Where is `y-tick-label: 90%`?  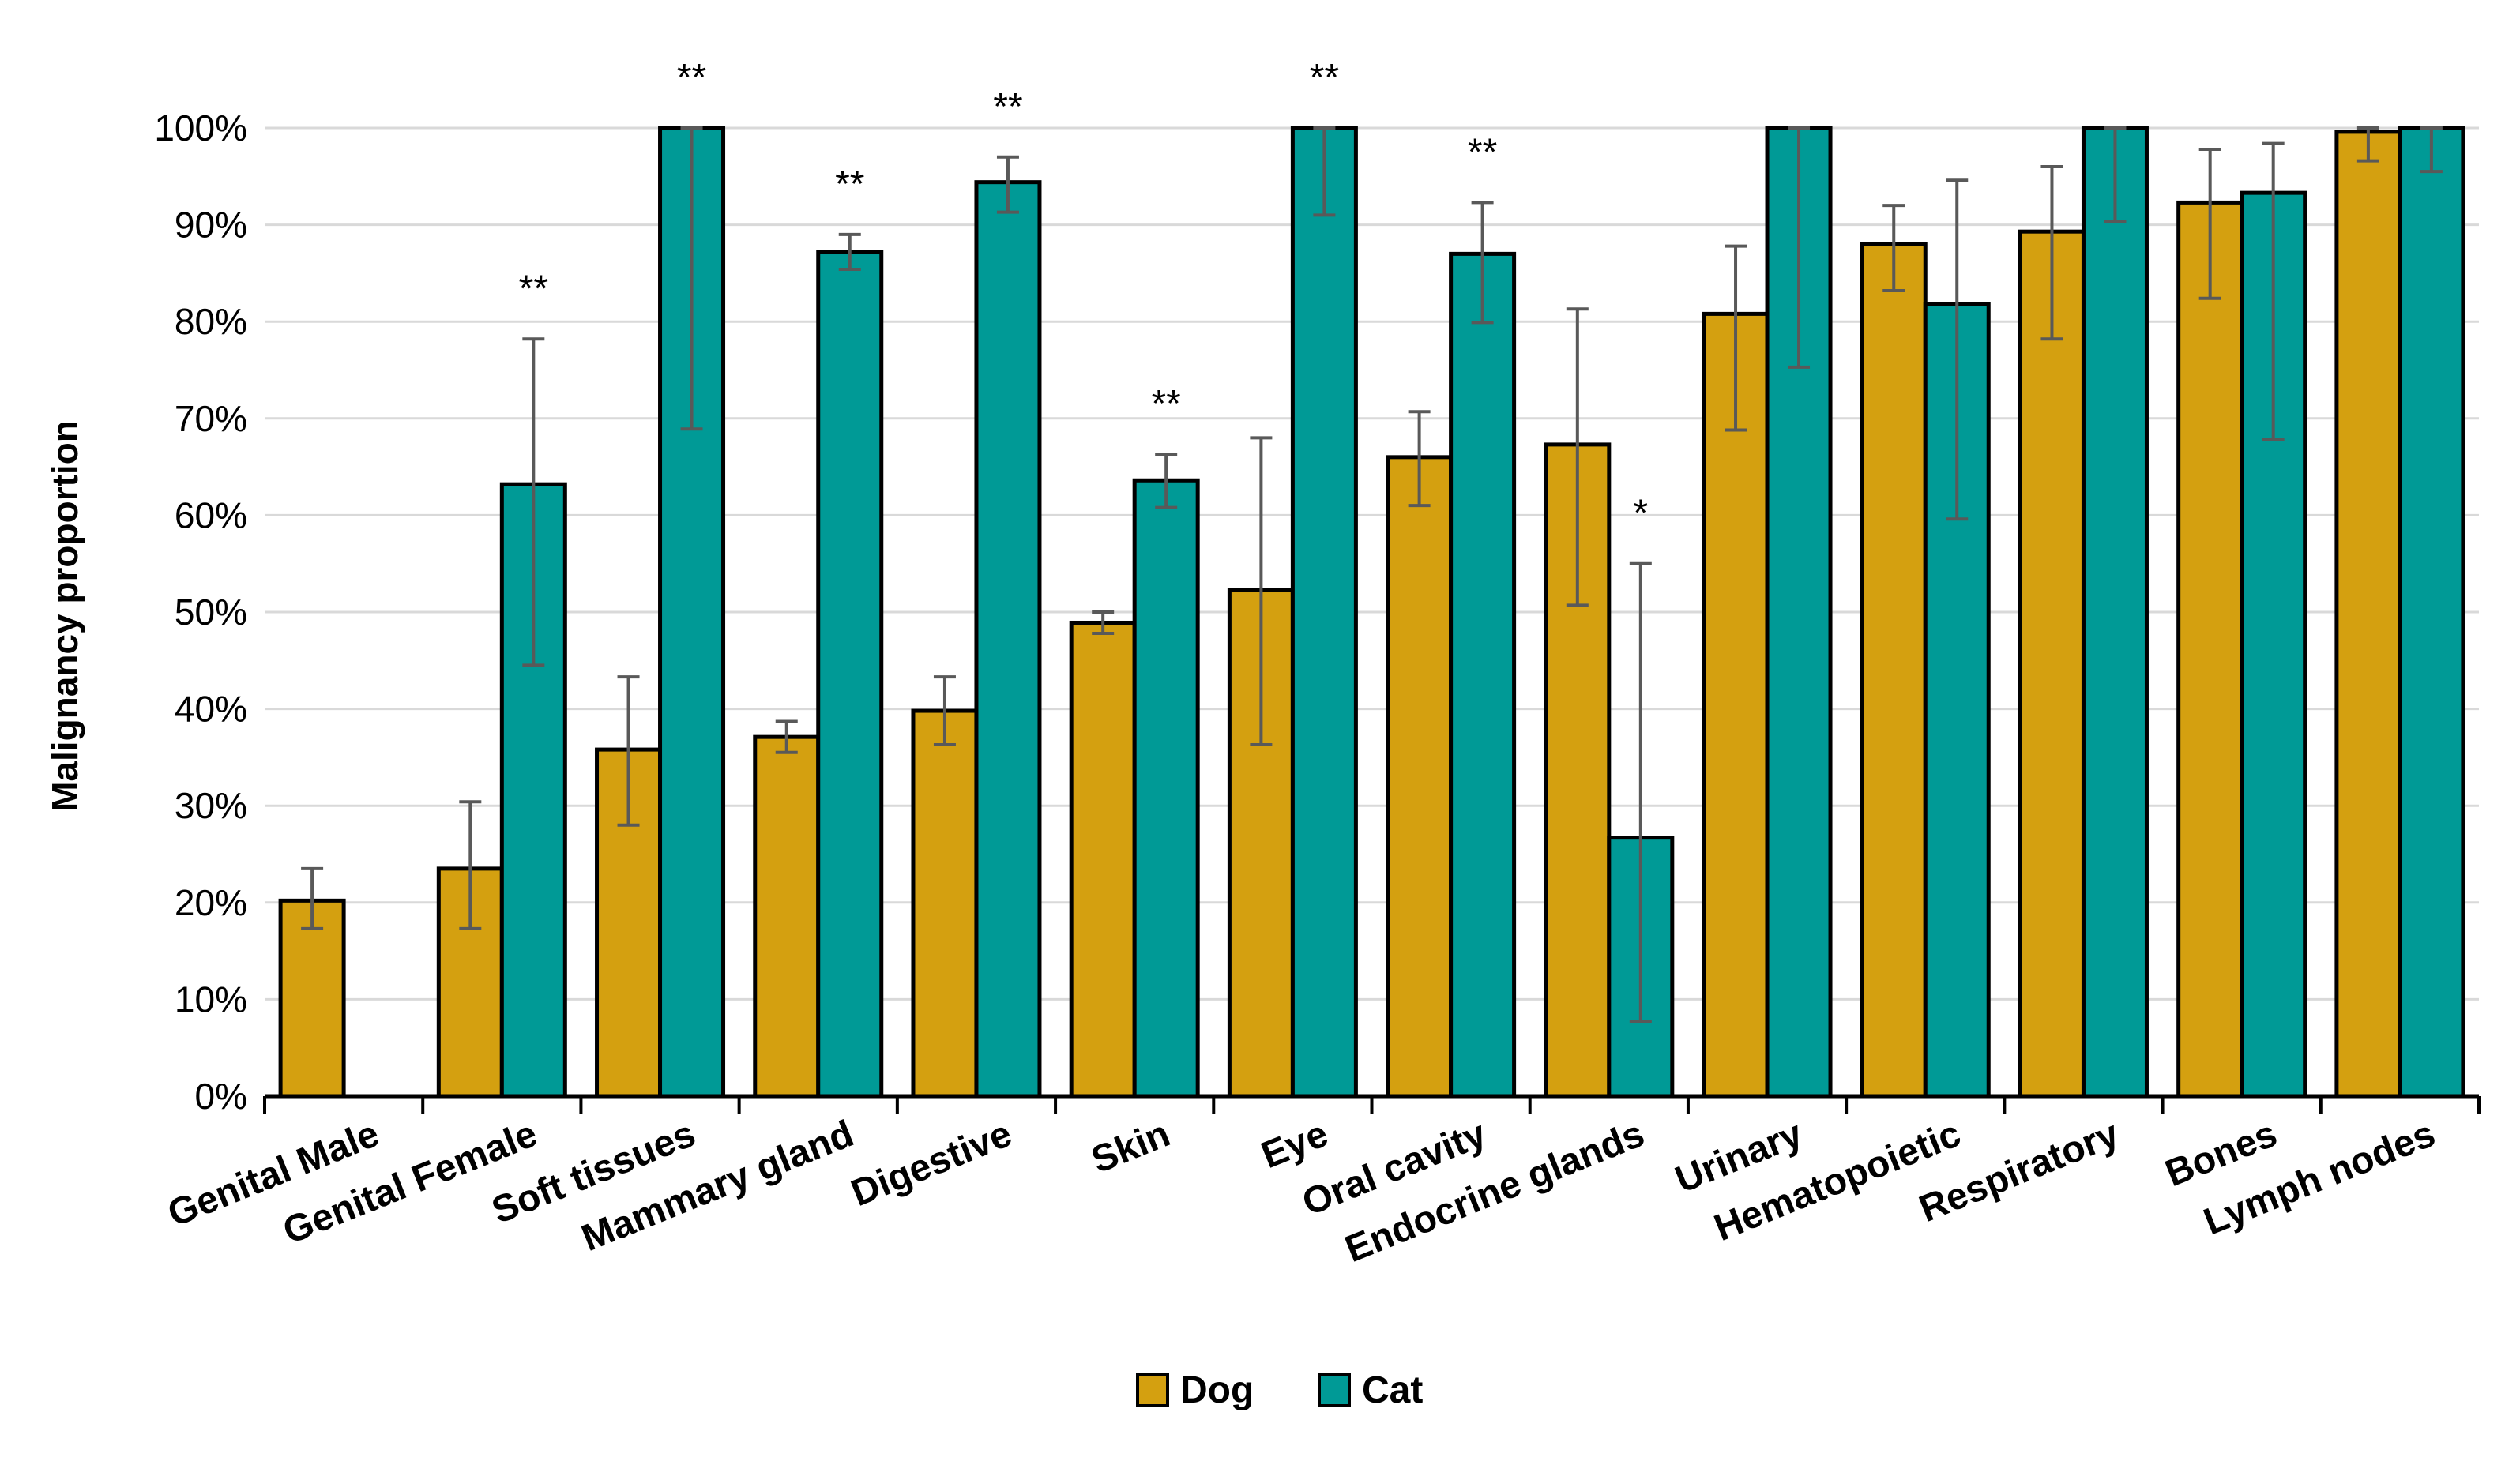
y-tick-label: 90% is located at coordinates (211, 225).